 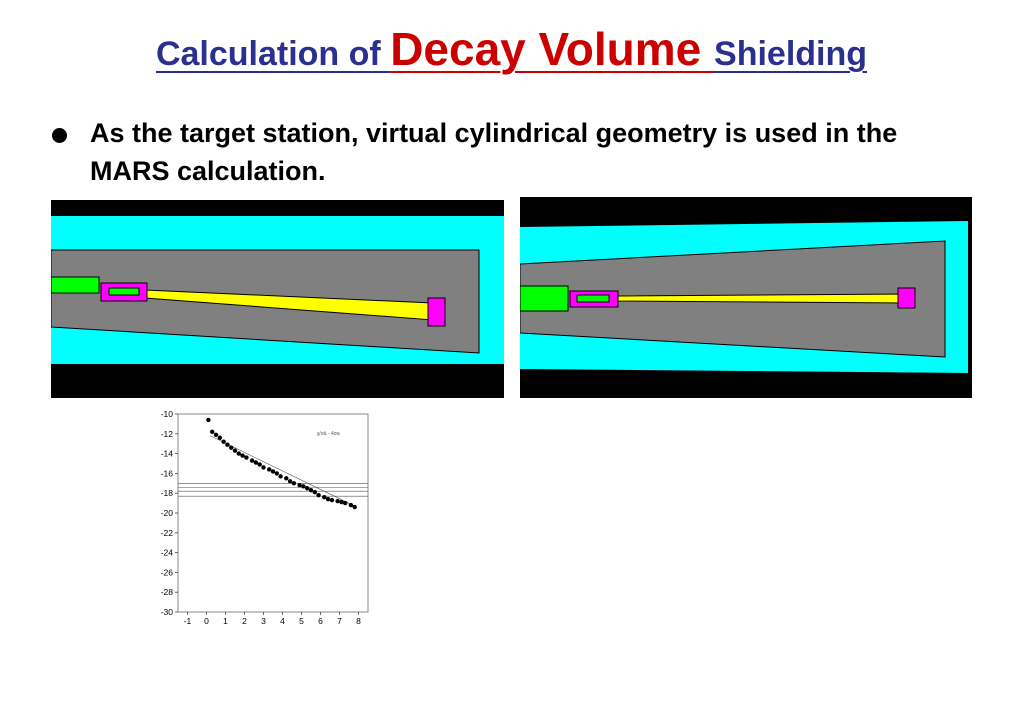 I want to click on y-tick-label: -18, so click(x=167, y=493).